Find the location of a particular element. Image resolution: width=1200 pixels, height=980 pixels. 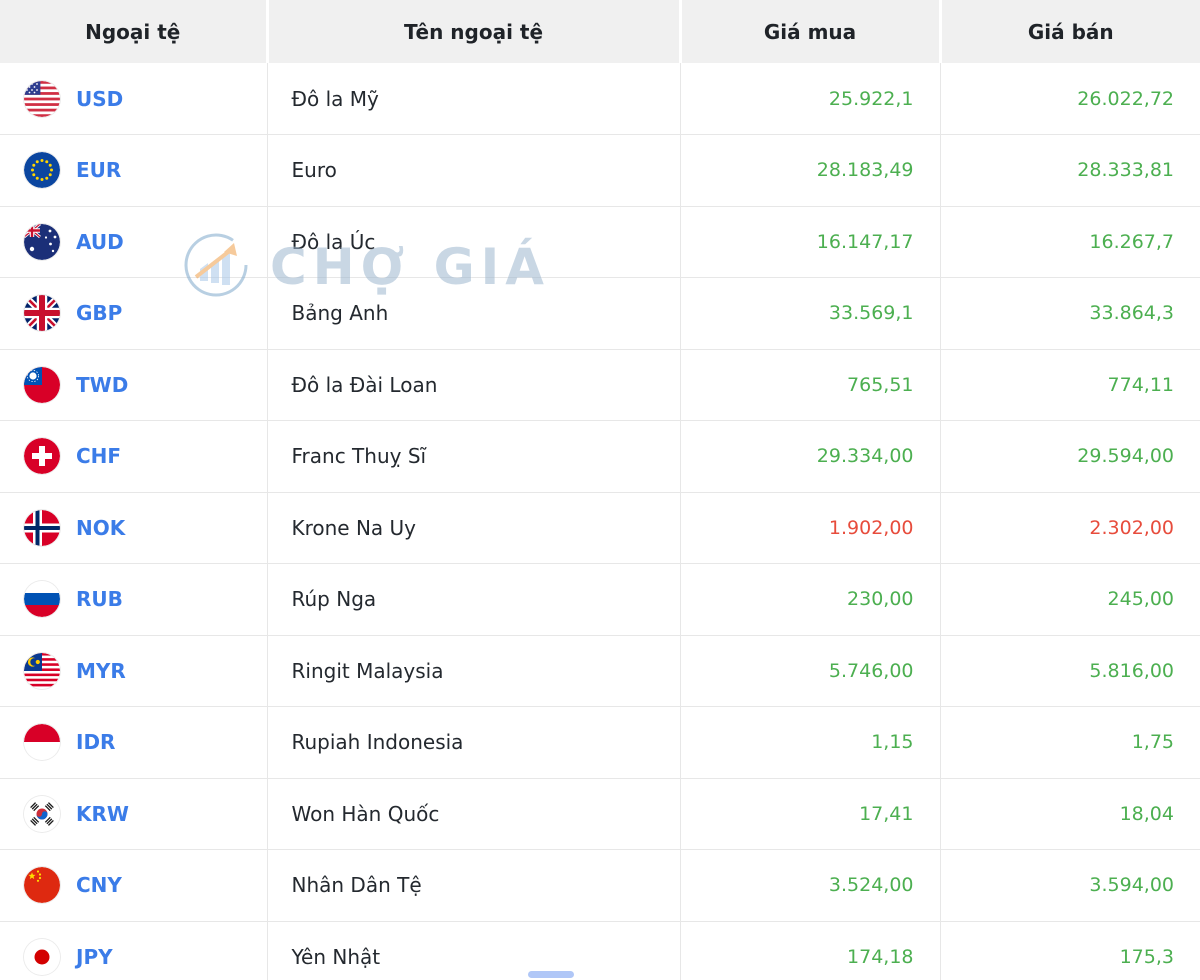

buy-price: 16.147,17 is located at coordinates (809, 242).